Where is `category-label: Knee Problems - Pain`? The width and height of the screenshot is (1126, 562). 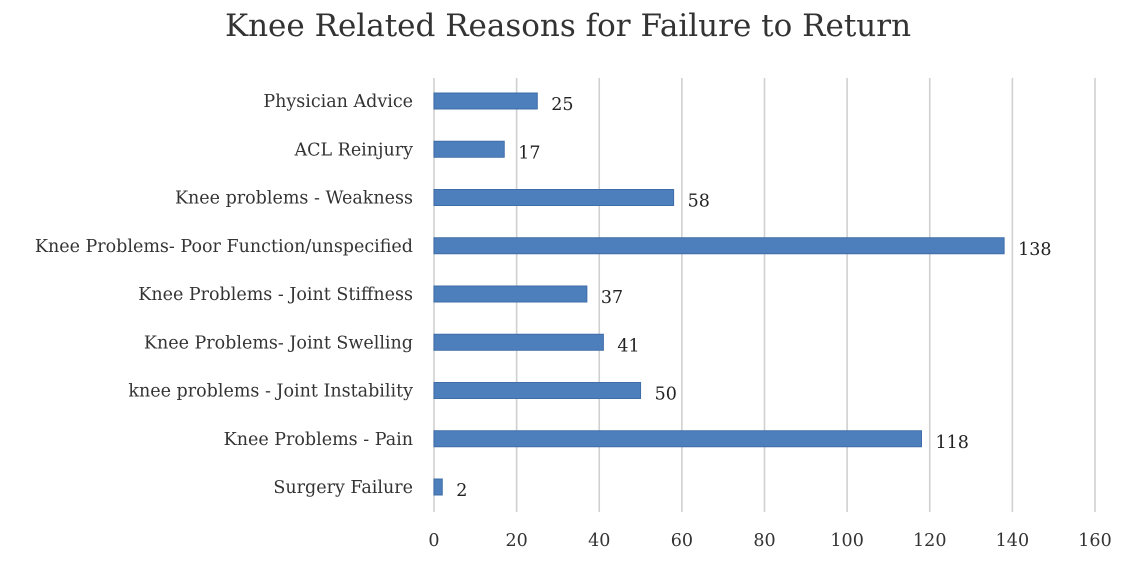 category-label: Knee Problems - Pain is located at coordinates (318, 440).